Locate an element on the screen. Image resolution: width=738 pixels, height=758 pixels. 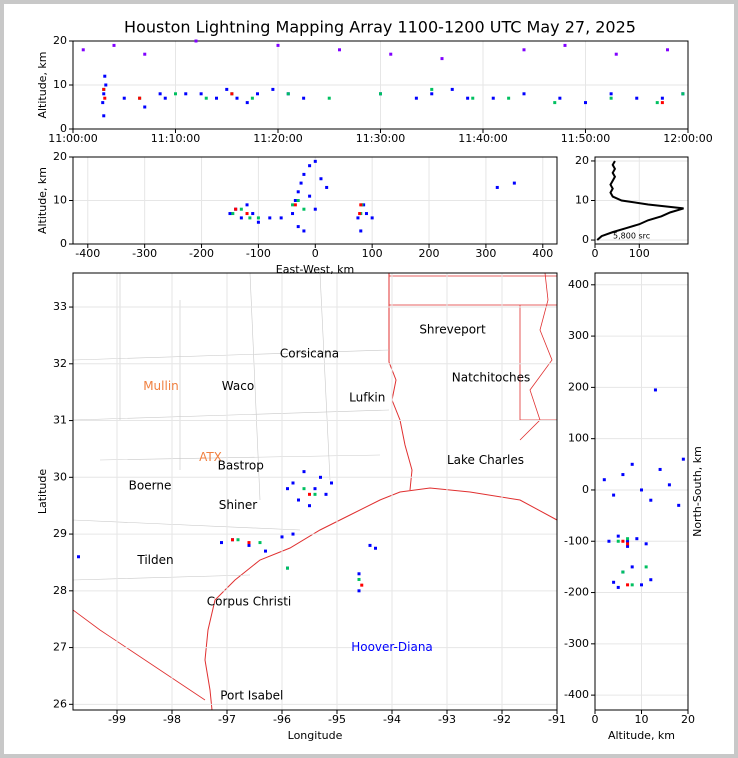
y-tick-label: 26 is located at coordinates (60, 703).